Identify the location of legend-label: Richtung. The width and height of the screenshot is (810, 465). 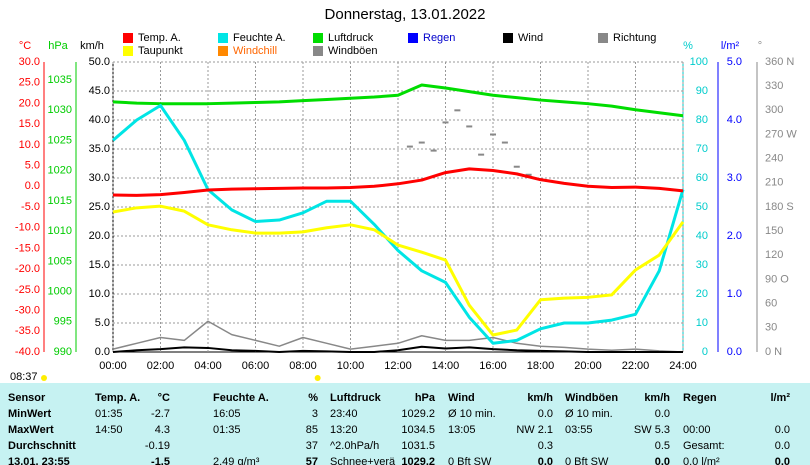
(634, 38).